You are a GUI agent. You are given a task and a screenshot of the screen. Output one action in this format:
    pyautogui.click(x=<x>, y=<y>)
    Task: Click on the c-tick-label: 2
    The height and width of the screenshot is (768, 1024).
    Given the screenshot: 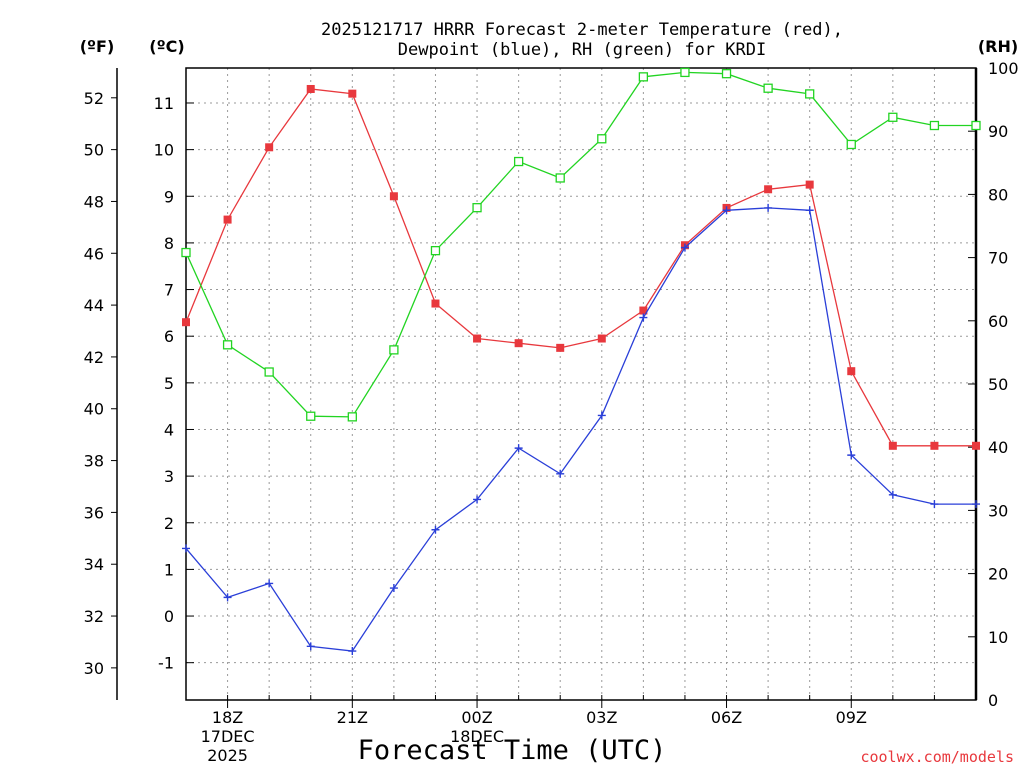 What is the action you would take?
    pyautogui.click(x=169, y=523)
    